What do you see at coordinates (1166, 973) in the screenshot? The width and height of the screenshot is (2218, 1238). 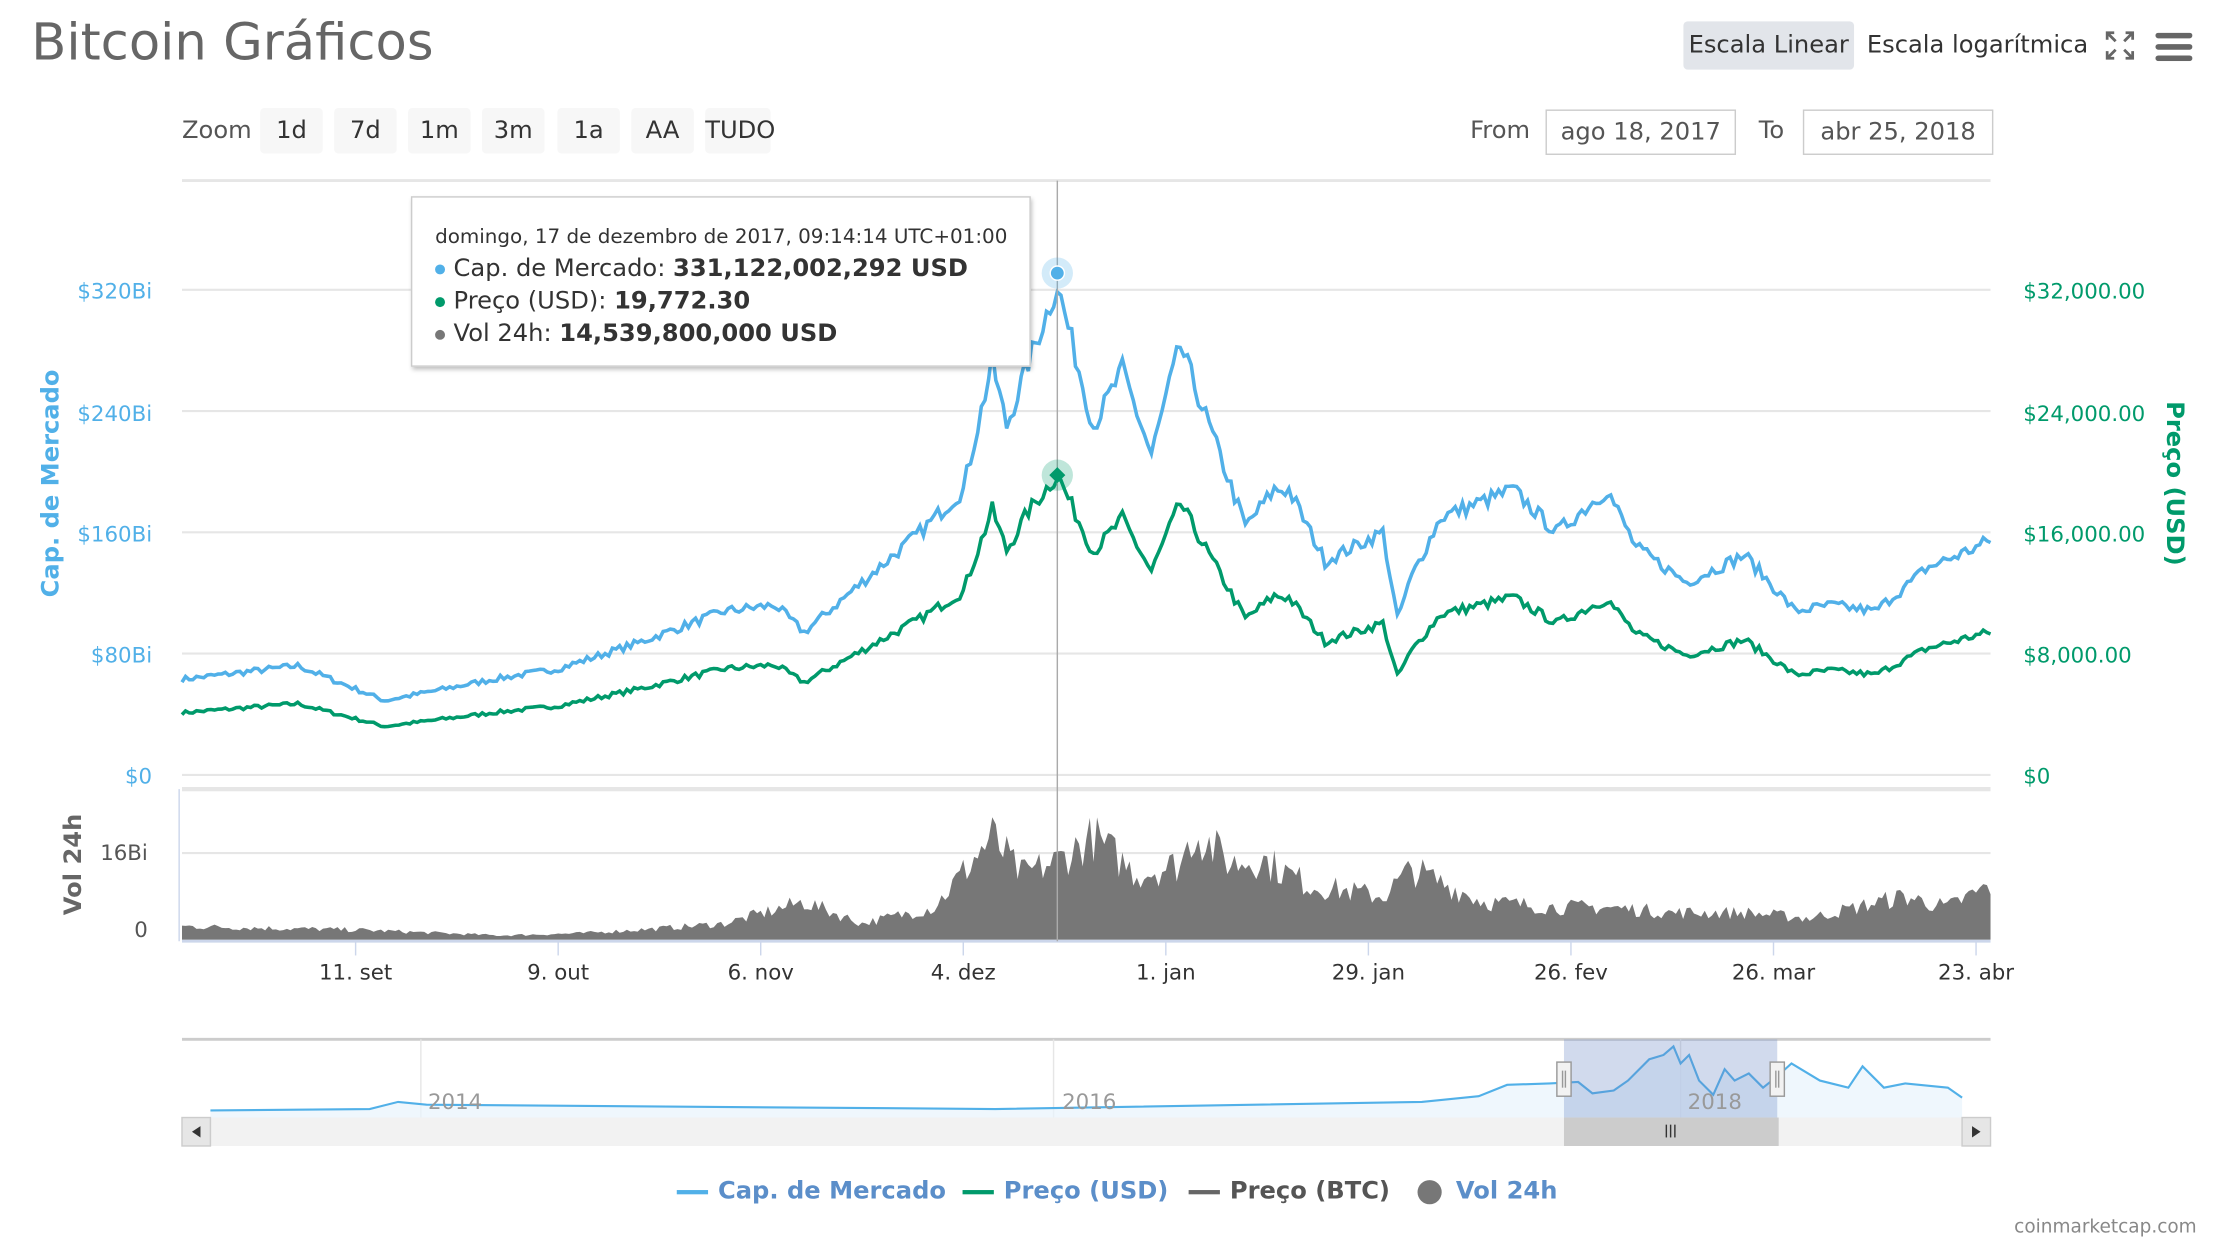 I see `x-tick-label: 1. jan` at bounding box center [1166, 973].